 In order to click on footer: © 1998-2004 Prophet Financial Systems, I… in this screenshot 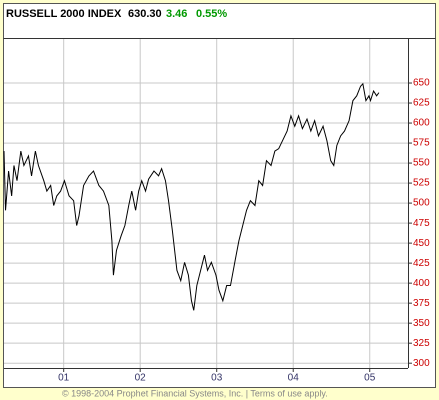, I will do `click(195, 393)`.